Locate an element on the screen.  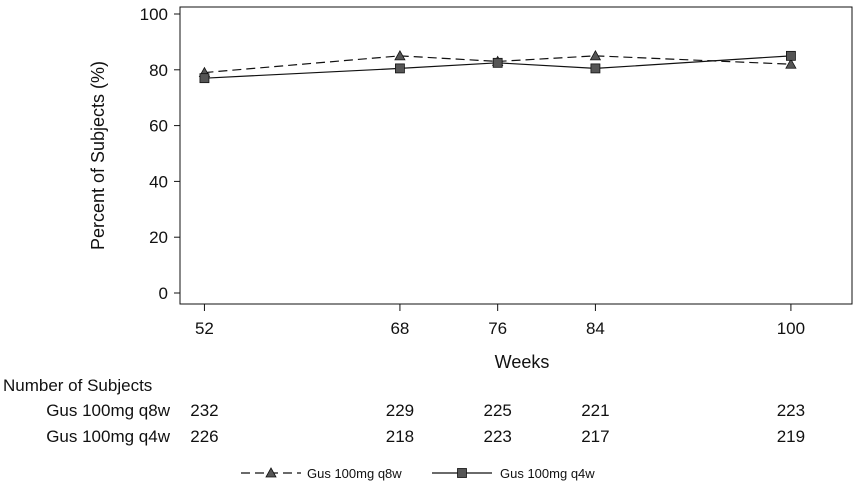
series-layer is located at coordinates (497, 67).